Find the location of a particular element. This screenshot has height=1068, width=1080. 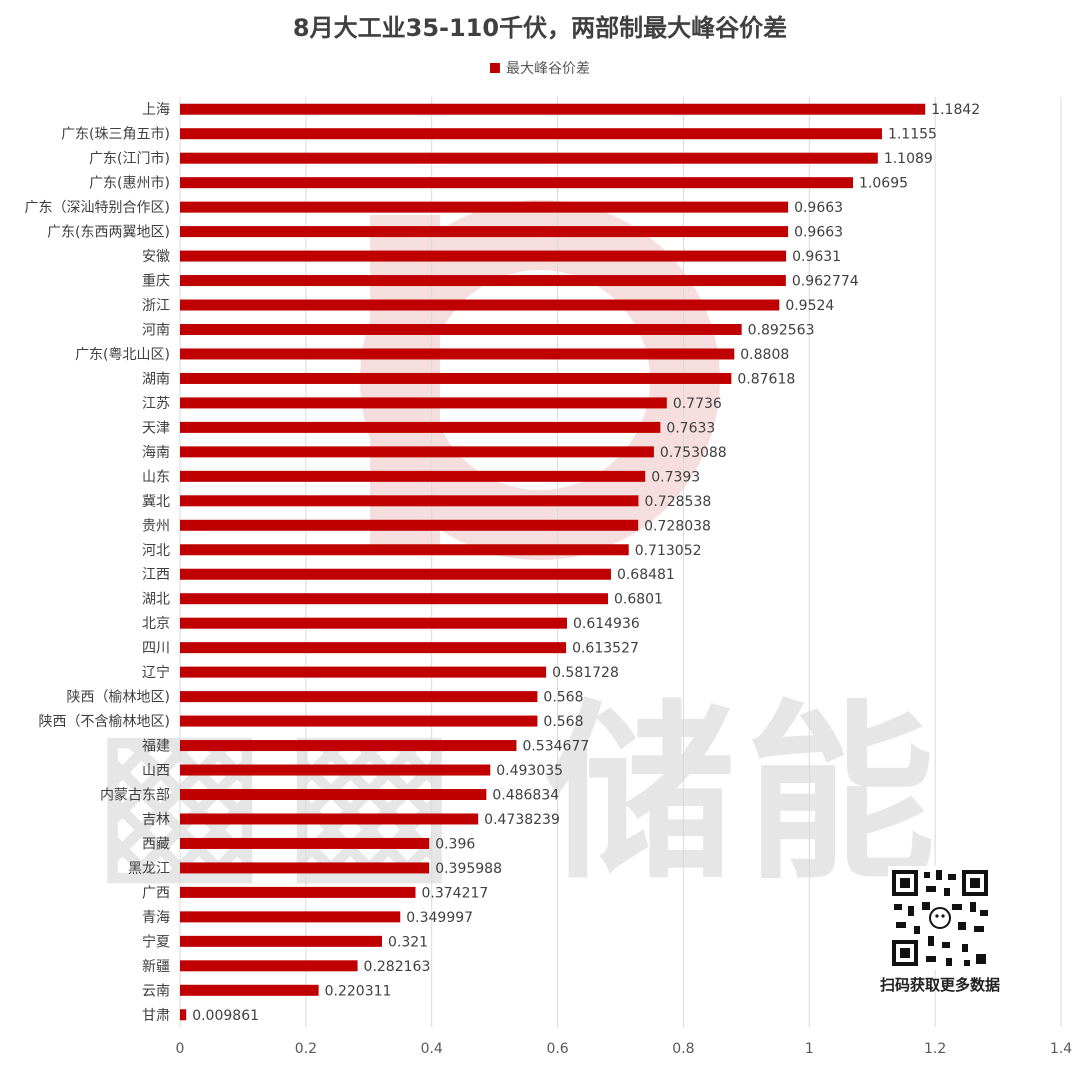

category-label: 浙江 is located at coordinates (156, 306).